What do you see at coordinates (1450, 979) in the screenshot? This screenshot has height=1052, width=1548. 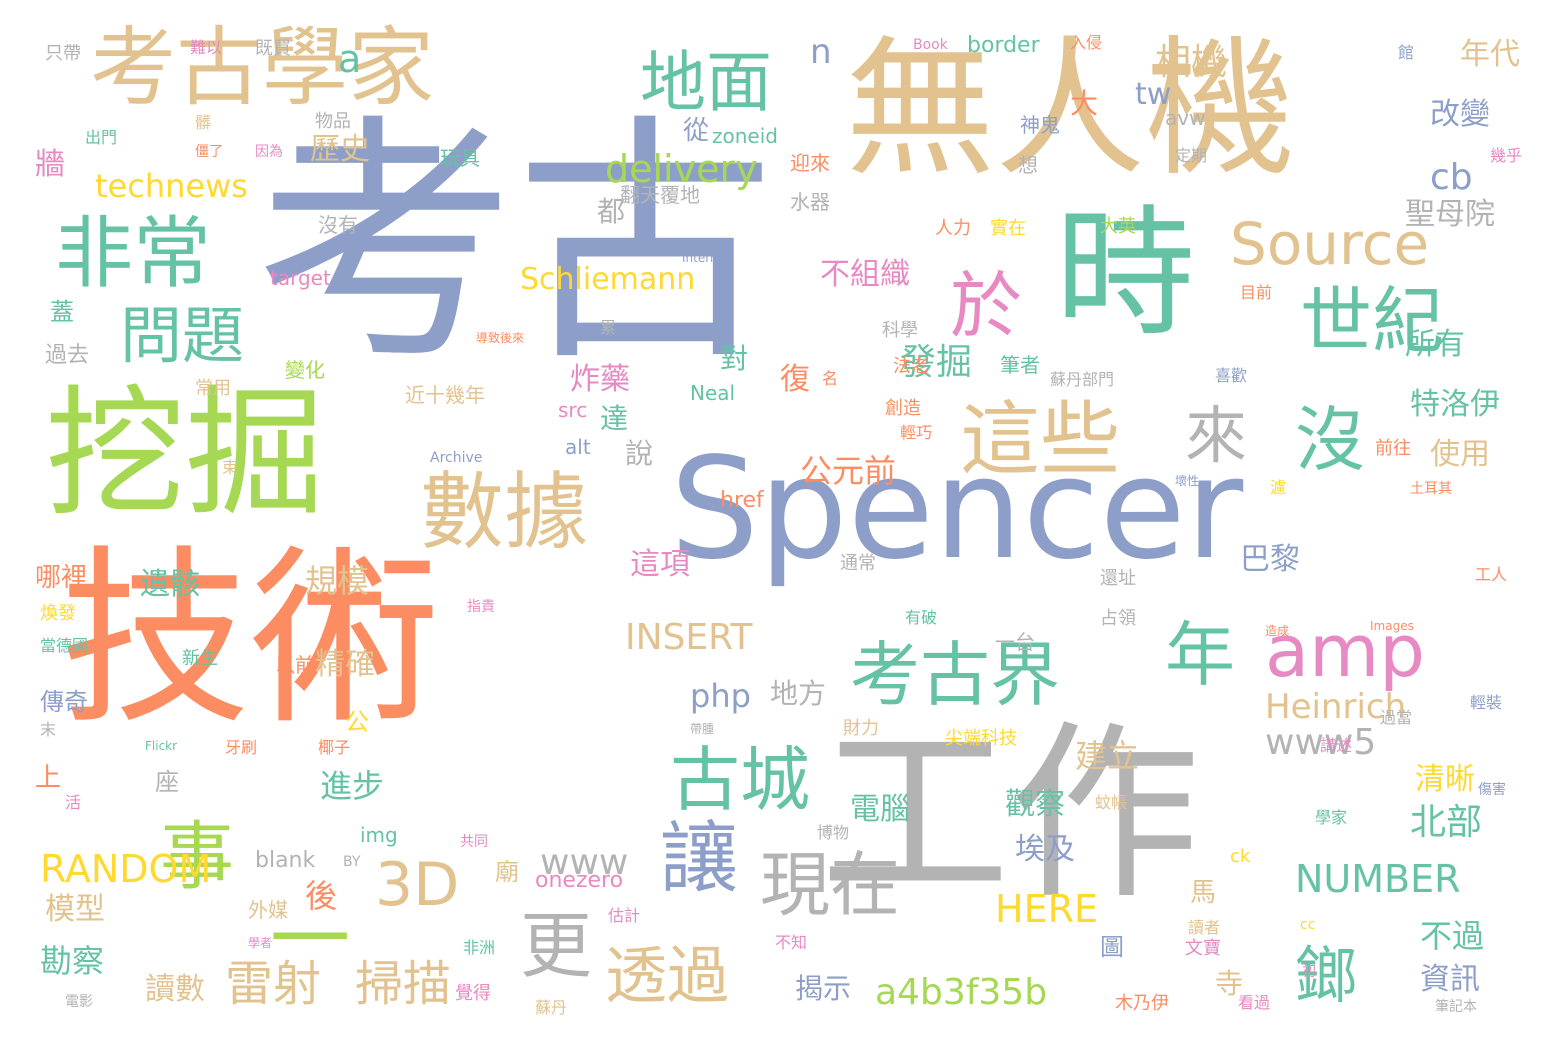 I see `cloud-word: 資訊` at bounding box center [1450, 979].